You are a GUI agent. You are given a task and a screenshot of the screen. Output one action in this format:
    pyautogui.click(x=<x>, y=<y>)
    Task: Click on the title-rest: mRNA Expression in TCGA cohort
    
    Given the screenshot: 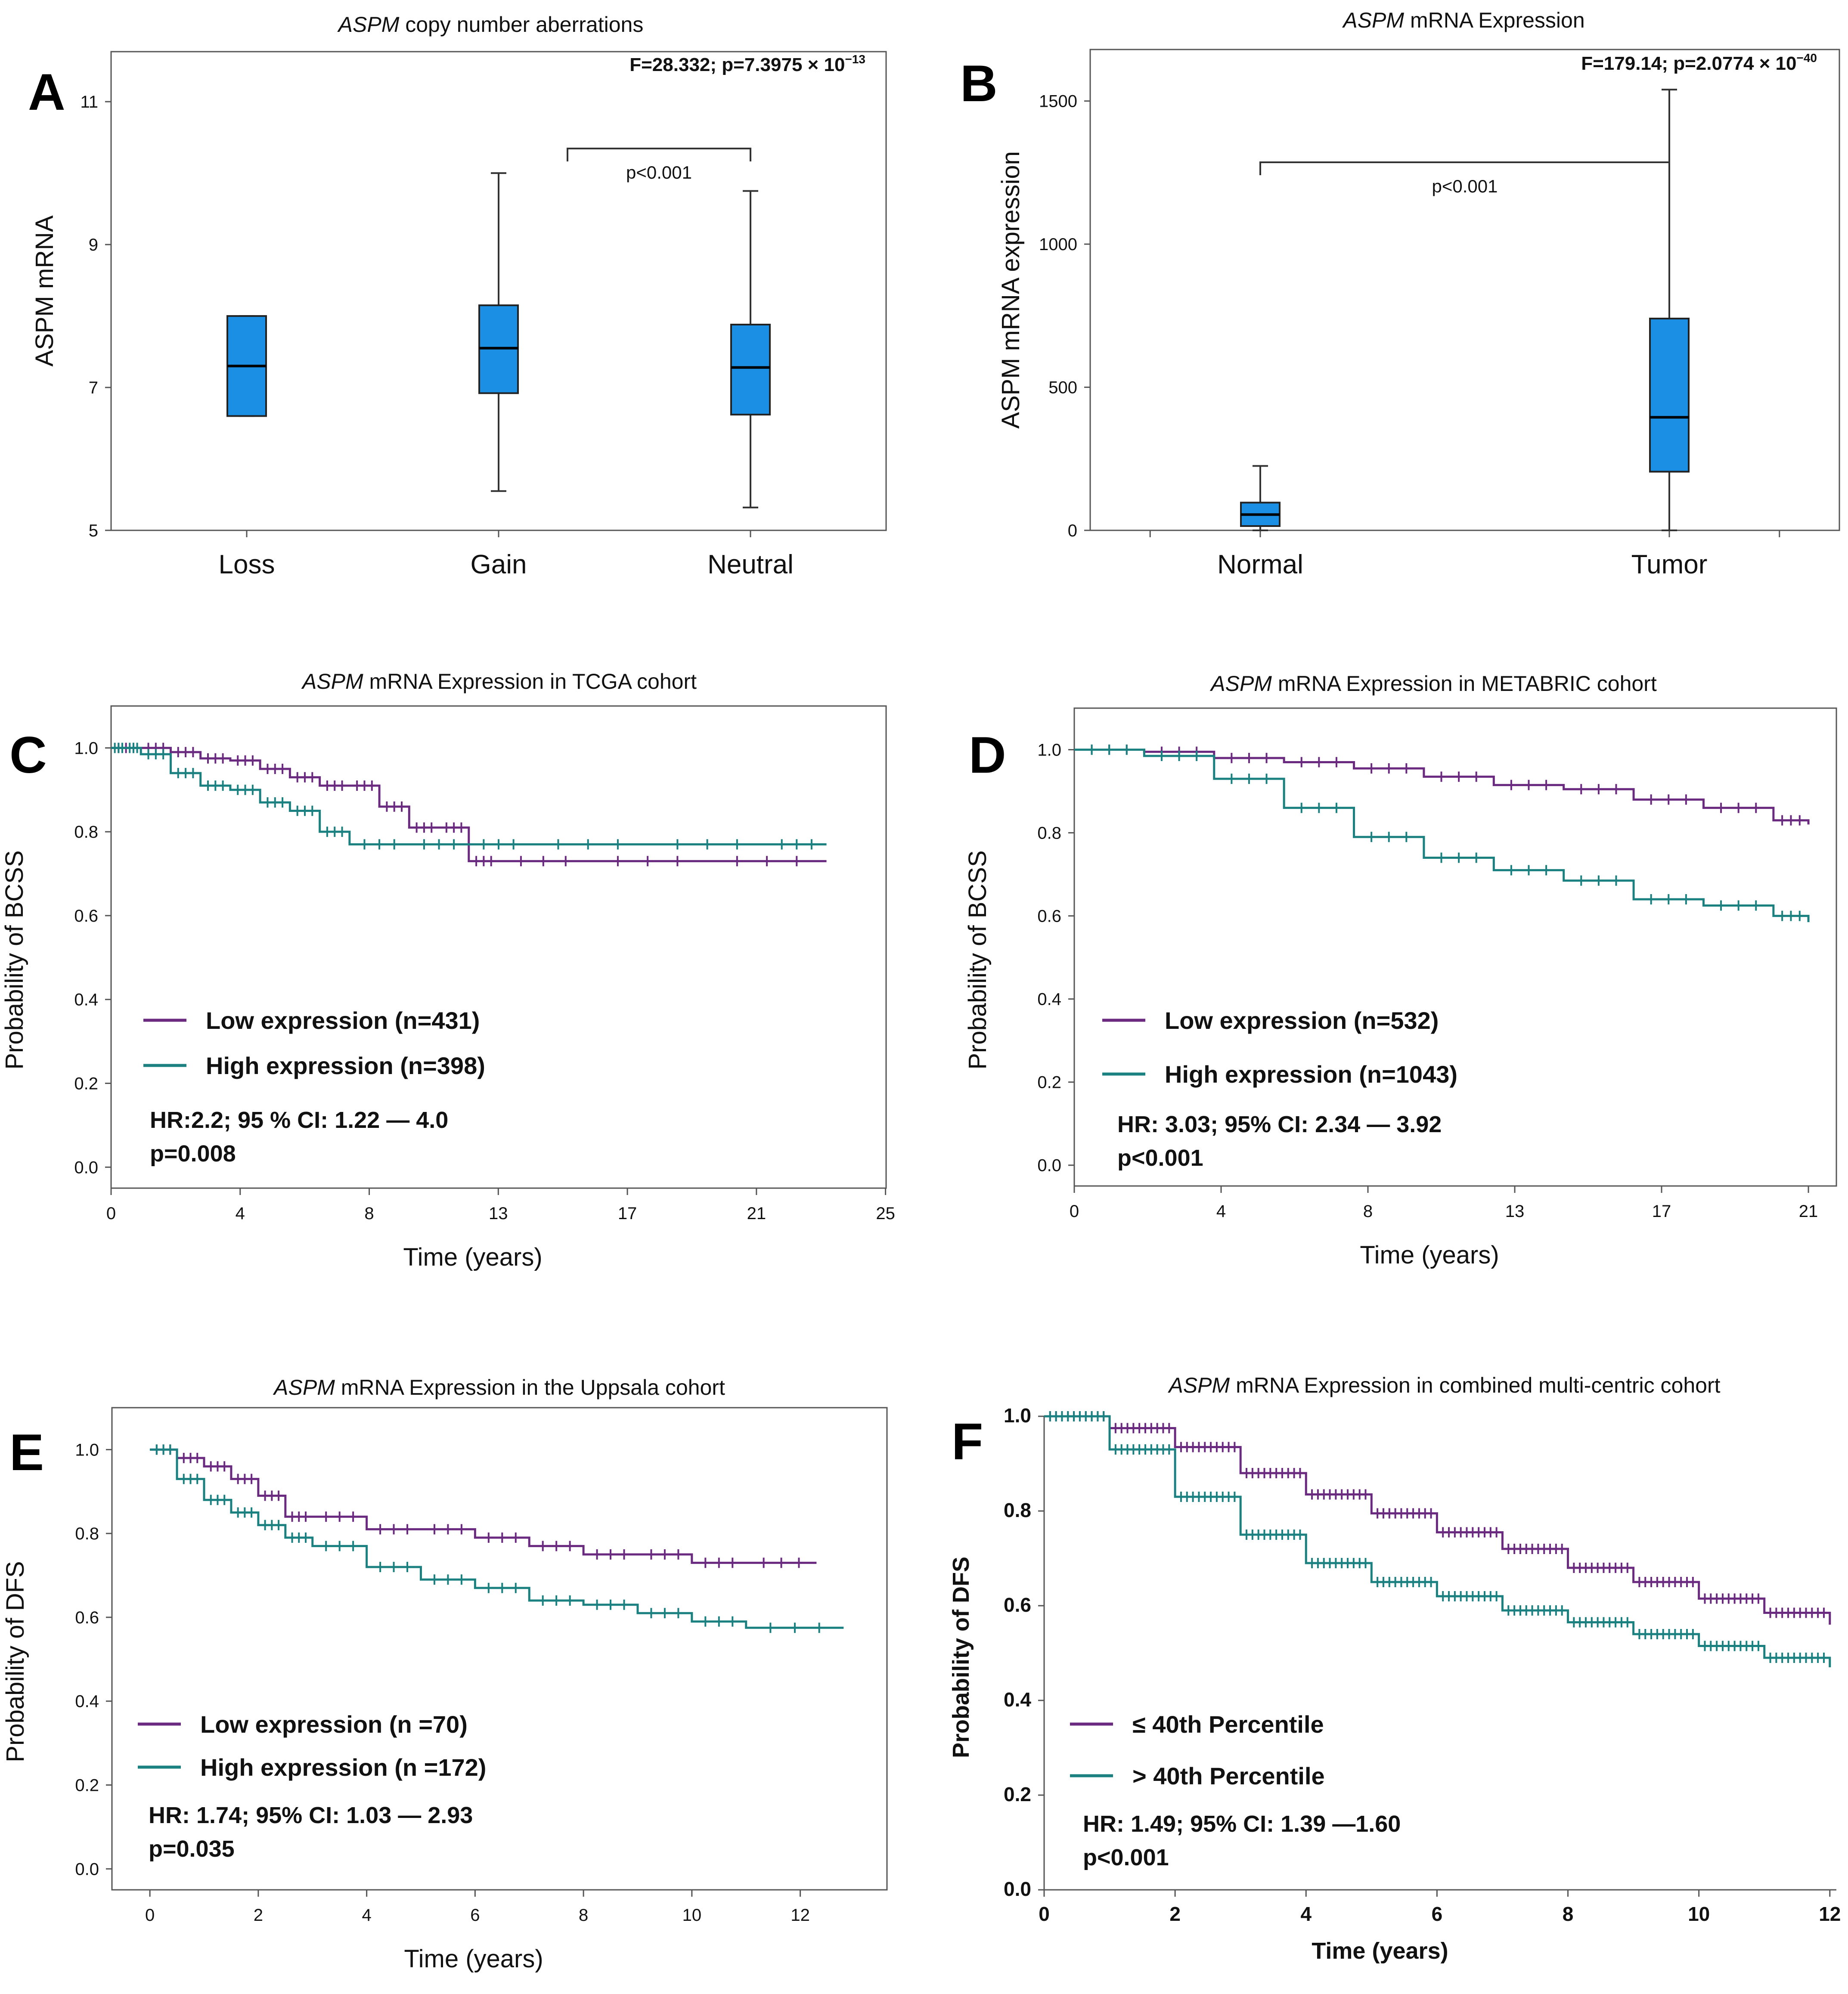 What is the action you would take?
    pyautogui.click(x=530, y=681)
    